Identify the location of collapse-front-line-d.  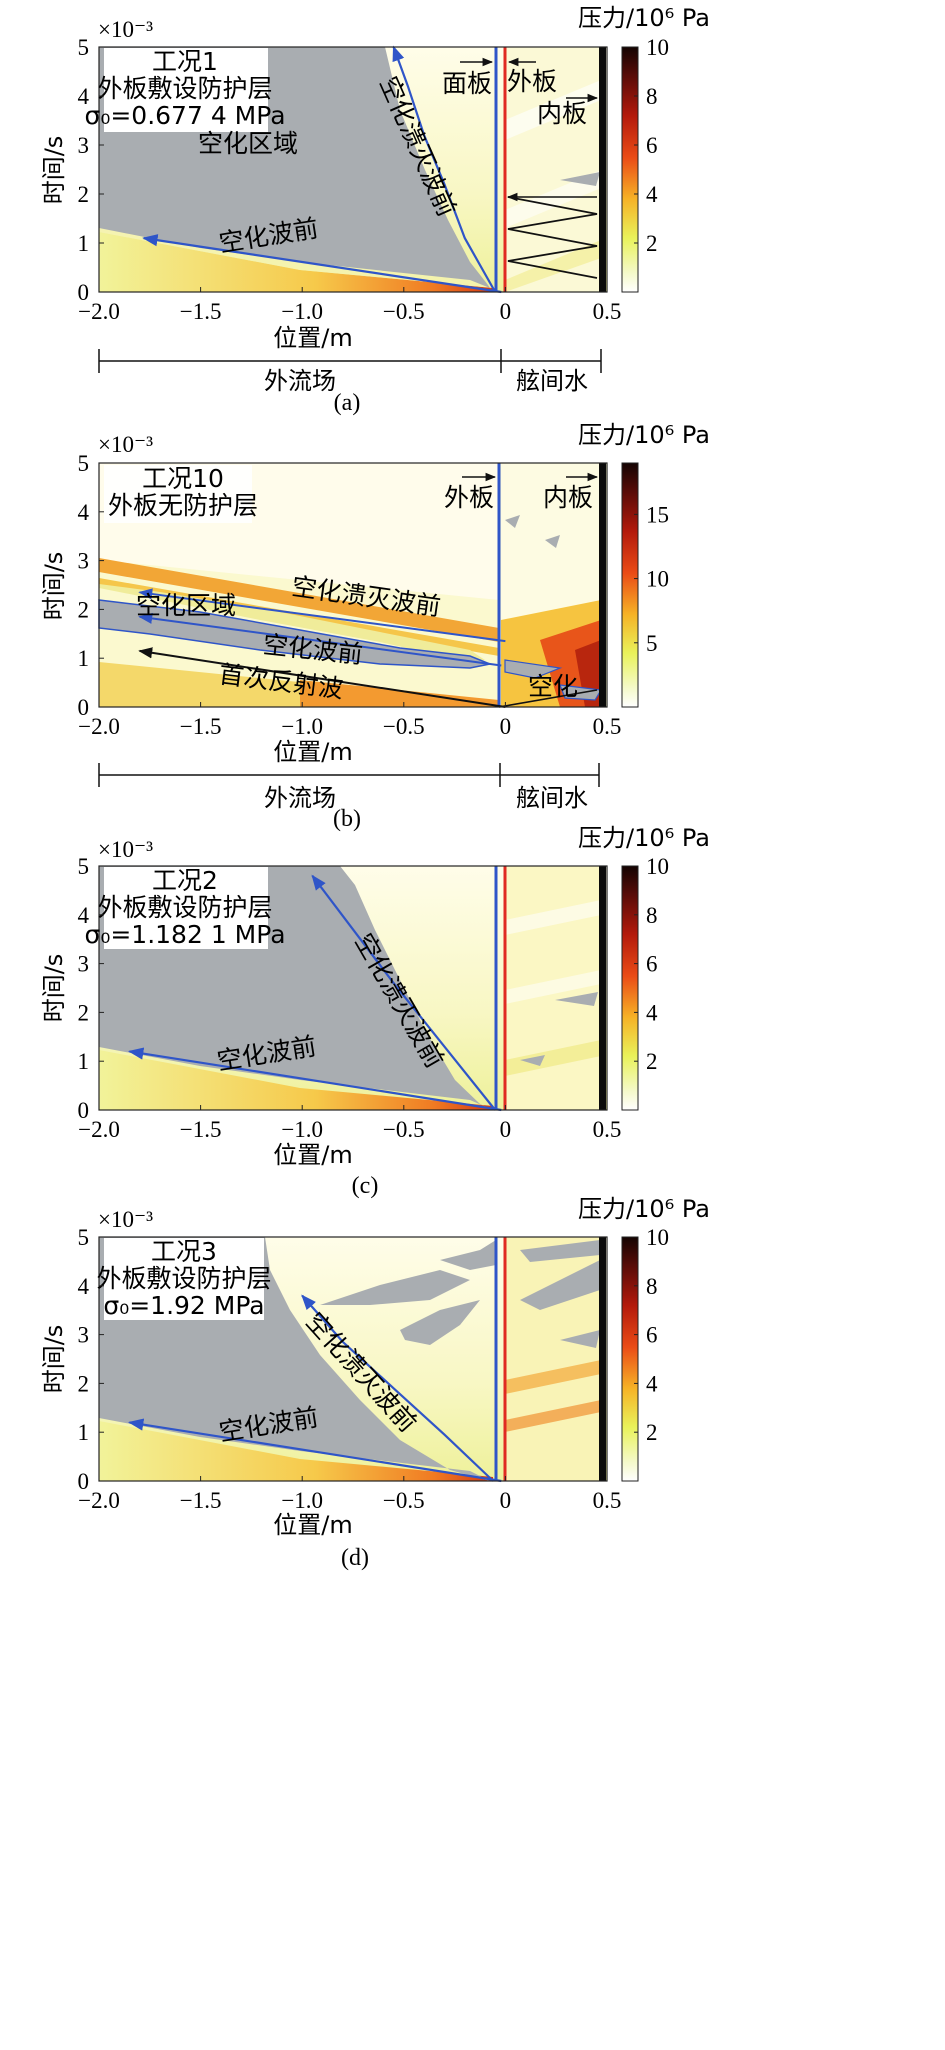
(397, 1388).